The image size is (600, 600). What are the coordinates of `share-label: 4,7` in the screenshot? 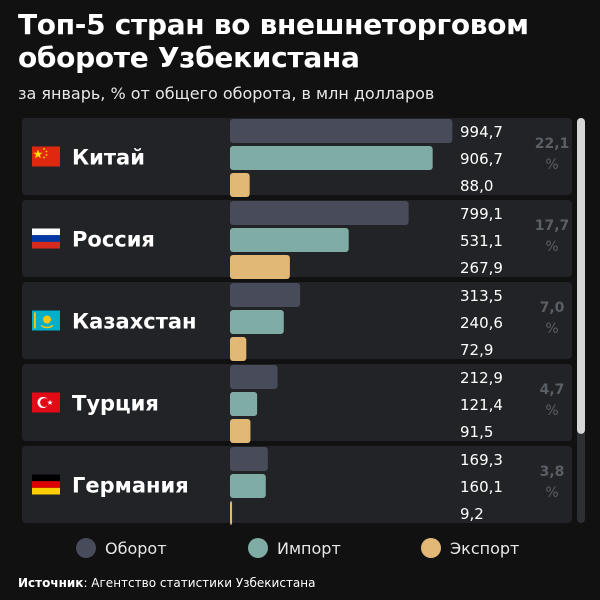 It's located at (552, 390).